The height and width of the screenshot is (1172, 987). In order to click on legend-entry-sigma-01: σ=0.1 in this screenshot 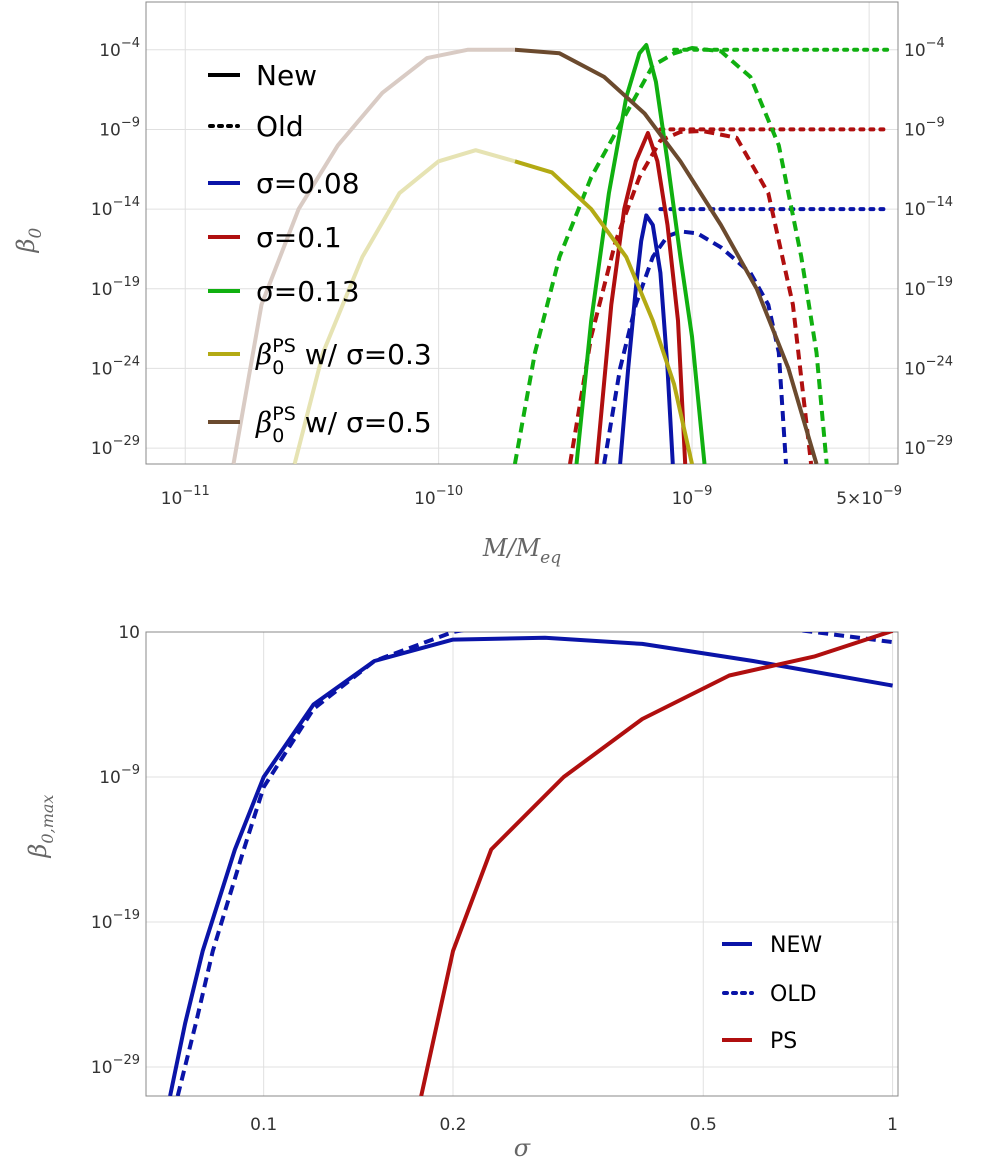, I will do `click(275, 237)`.